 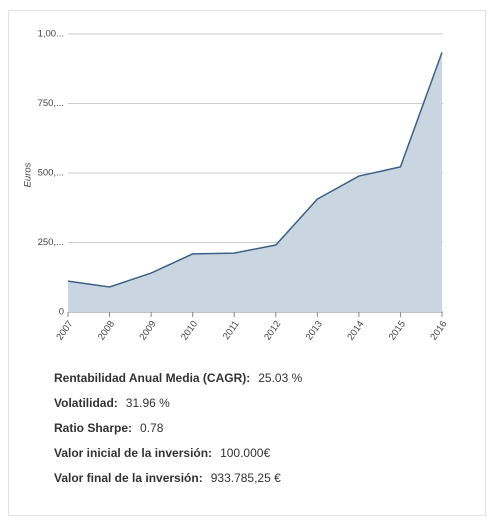 I want to click on stat-value: 25.03 %, so click(x=280, y=378).